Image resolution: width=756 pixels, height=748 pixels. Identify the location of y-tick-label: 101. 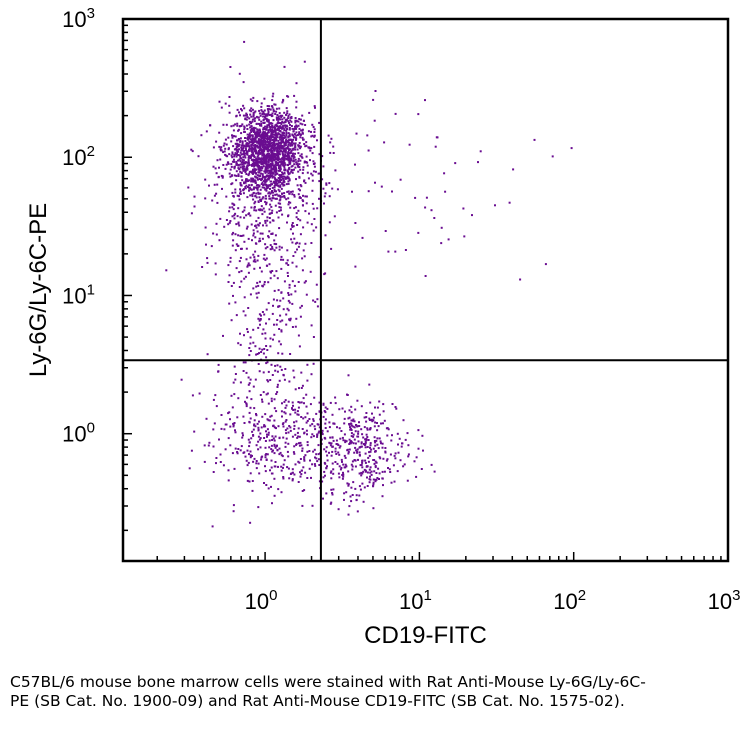
(78, 294).